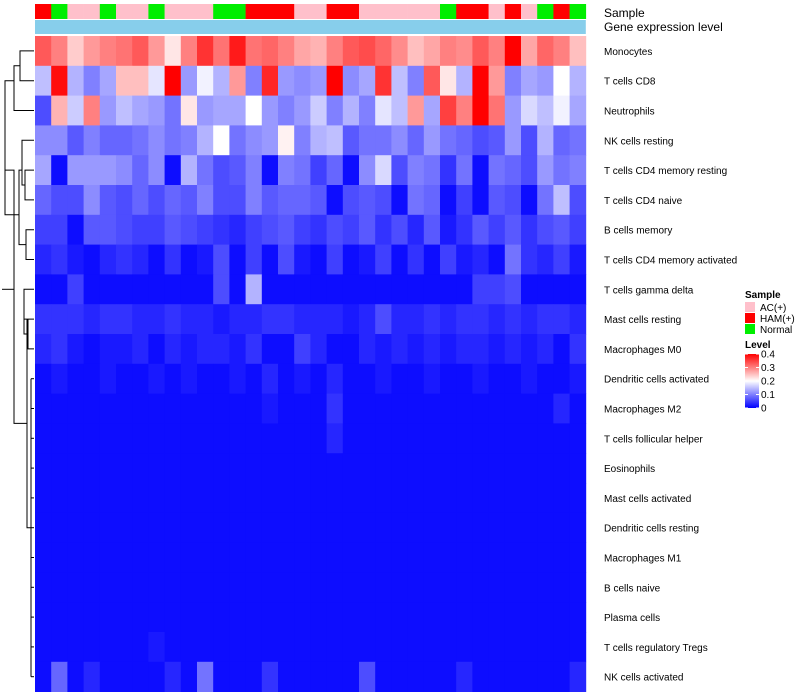 The height and width of the screenshot is (700, 800). I want to click on gene-expression-bar, so click(310, 27).